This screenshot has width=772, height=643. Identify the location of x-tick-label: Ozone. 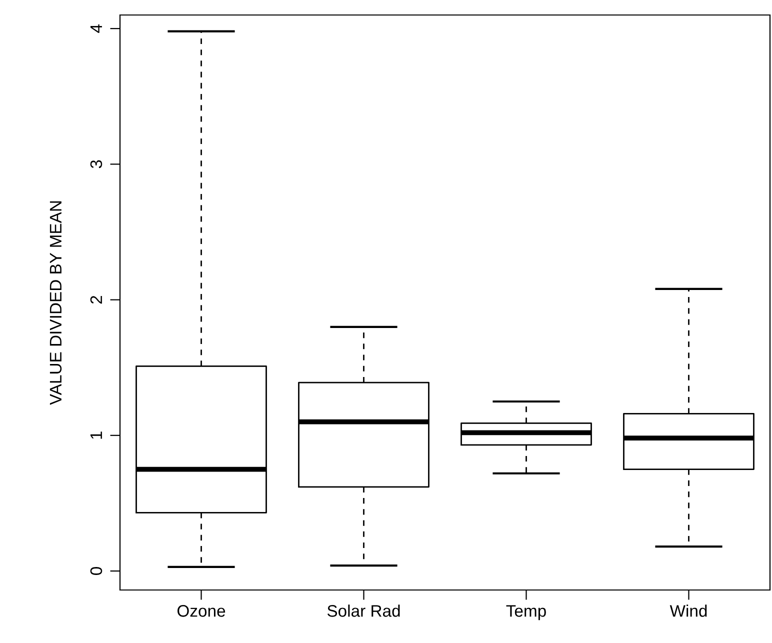
(201, 611).